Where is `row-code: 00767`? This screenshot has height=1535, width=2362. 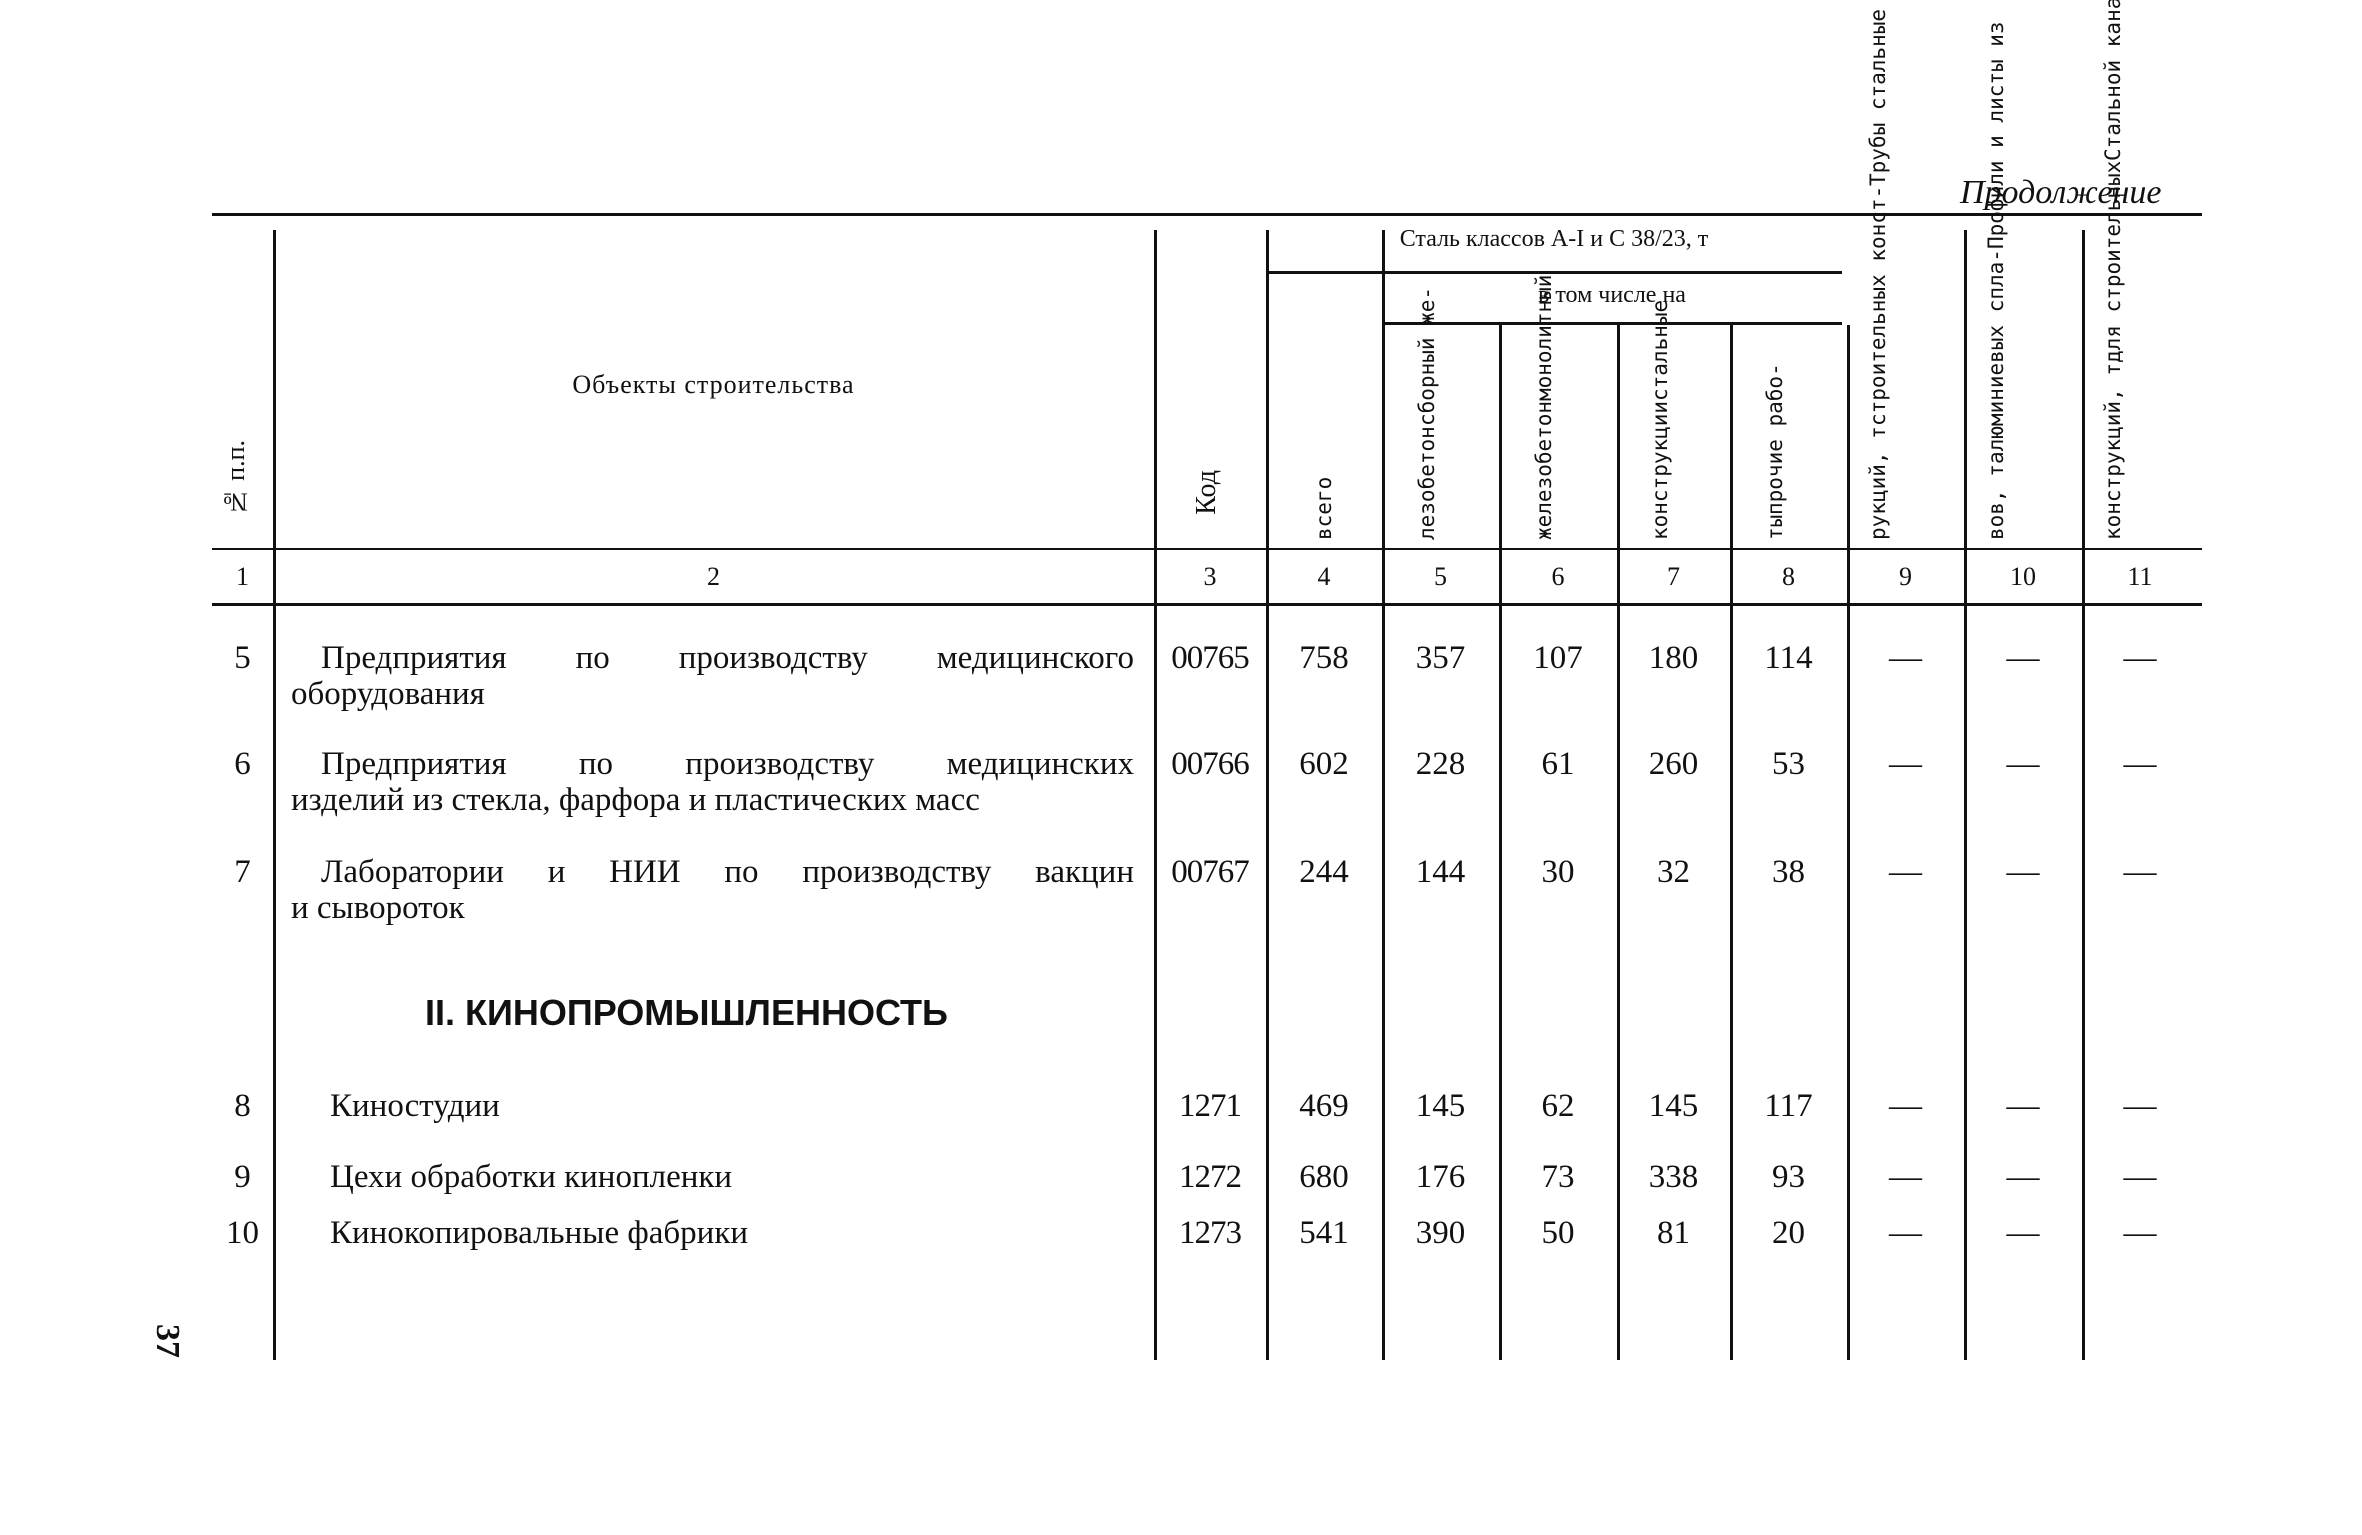
row-code: 00767 is located at coordinates (1210, 872).